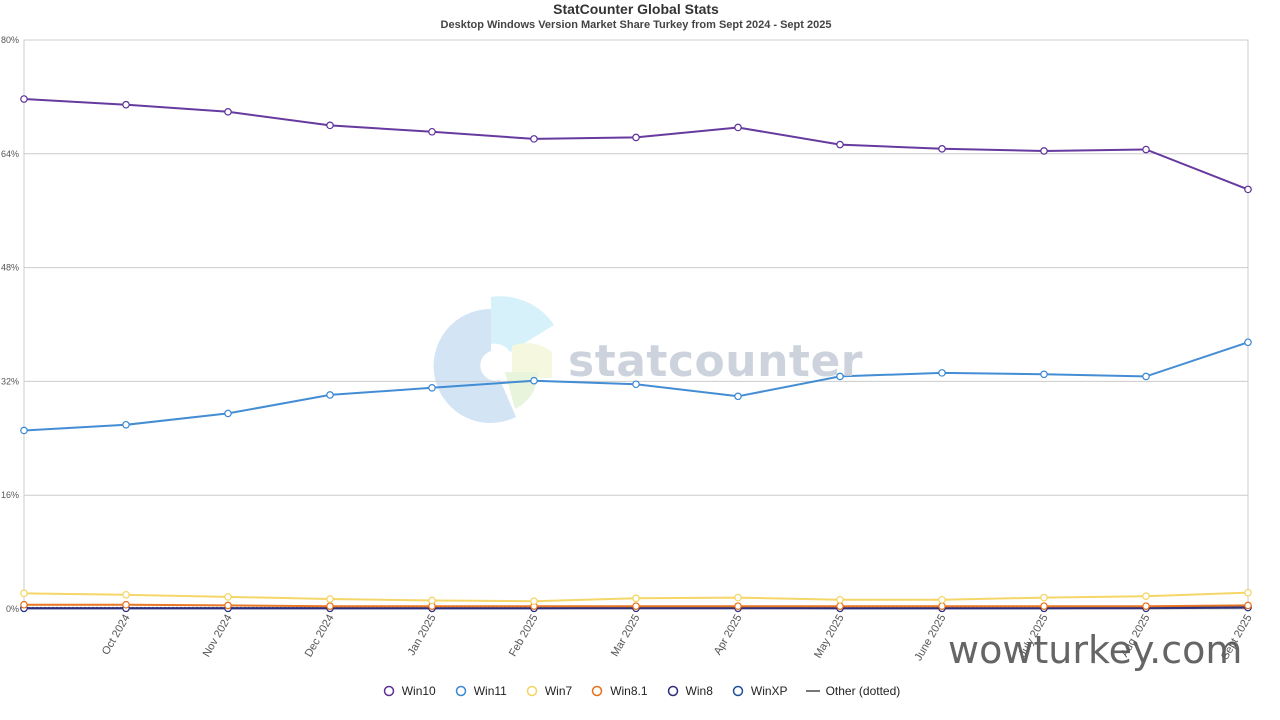  I want to click on x-tick-label: Jan 2025, so click(422, 635).